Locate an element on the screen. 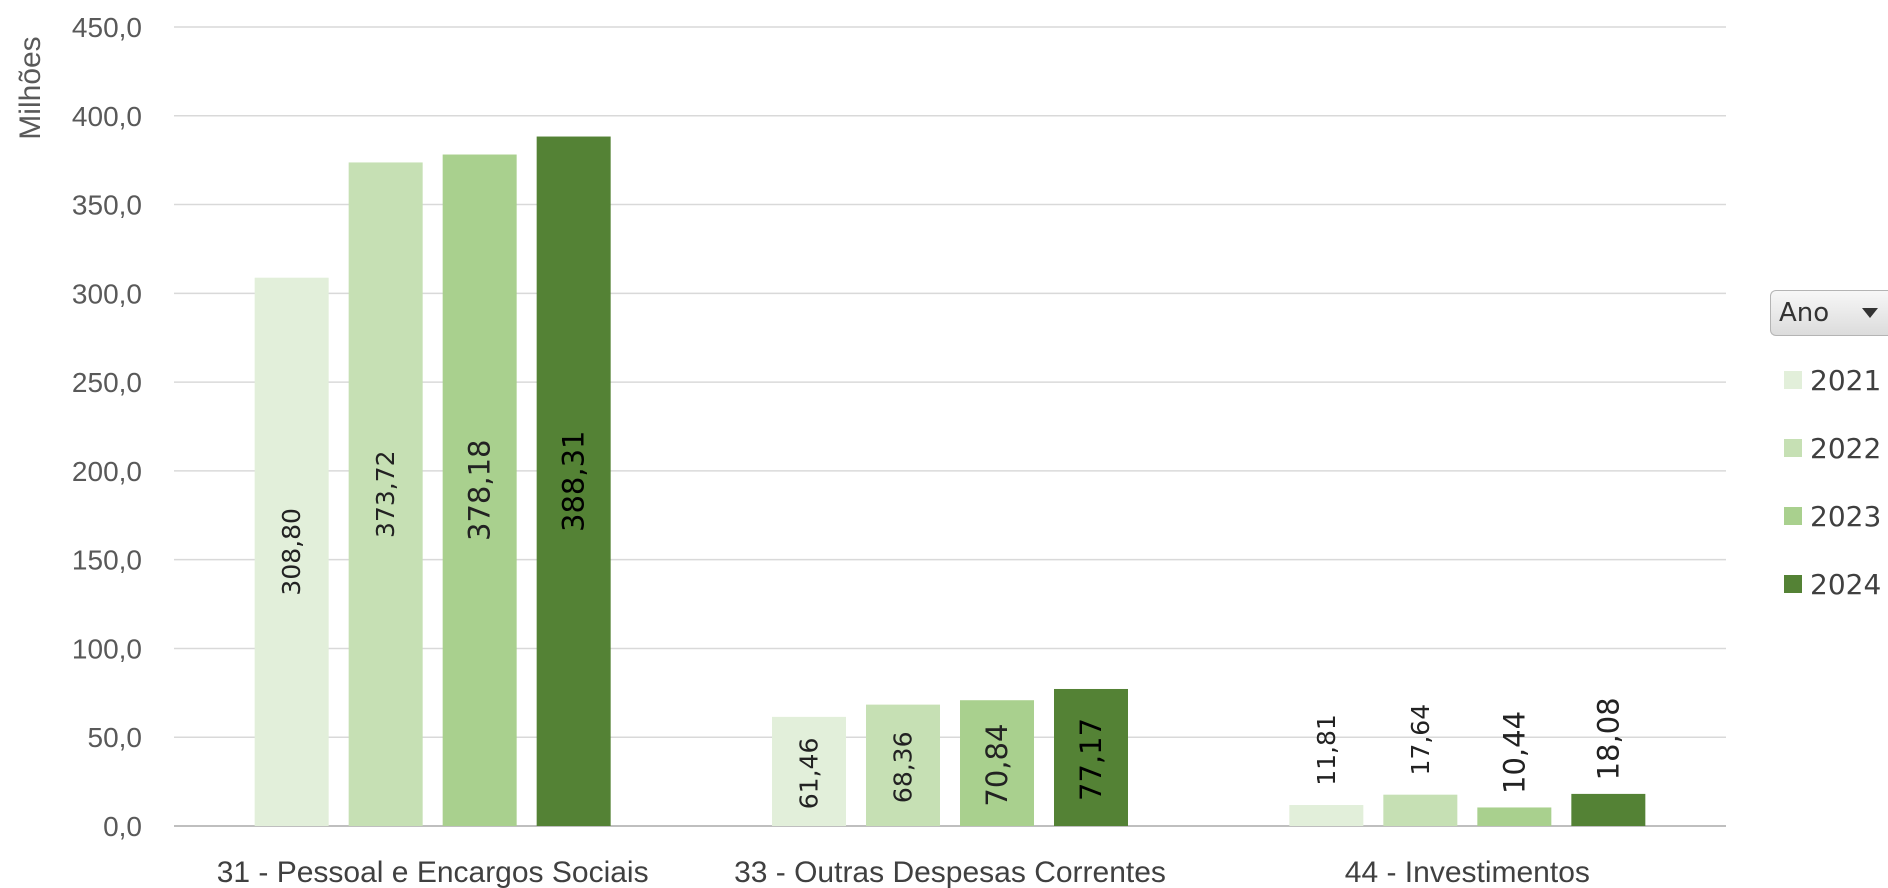 The width and height of the screenshot is (1888, 888). x-category-label: 44 - Investimentos is located at coordinates (1467, 872).